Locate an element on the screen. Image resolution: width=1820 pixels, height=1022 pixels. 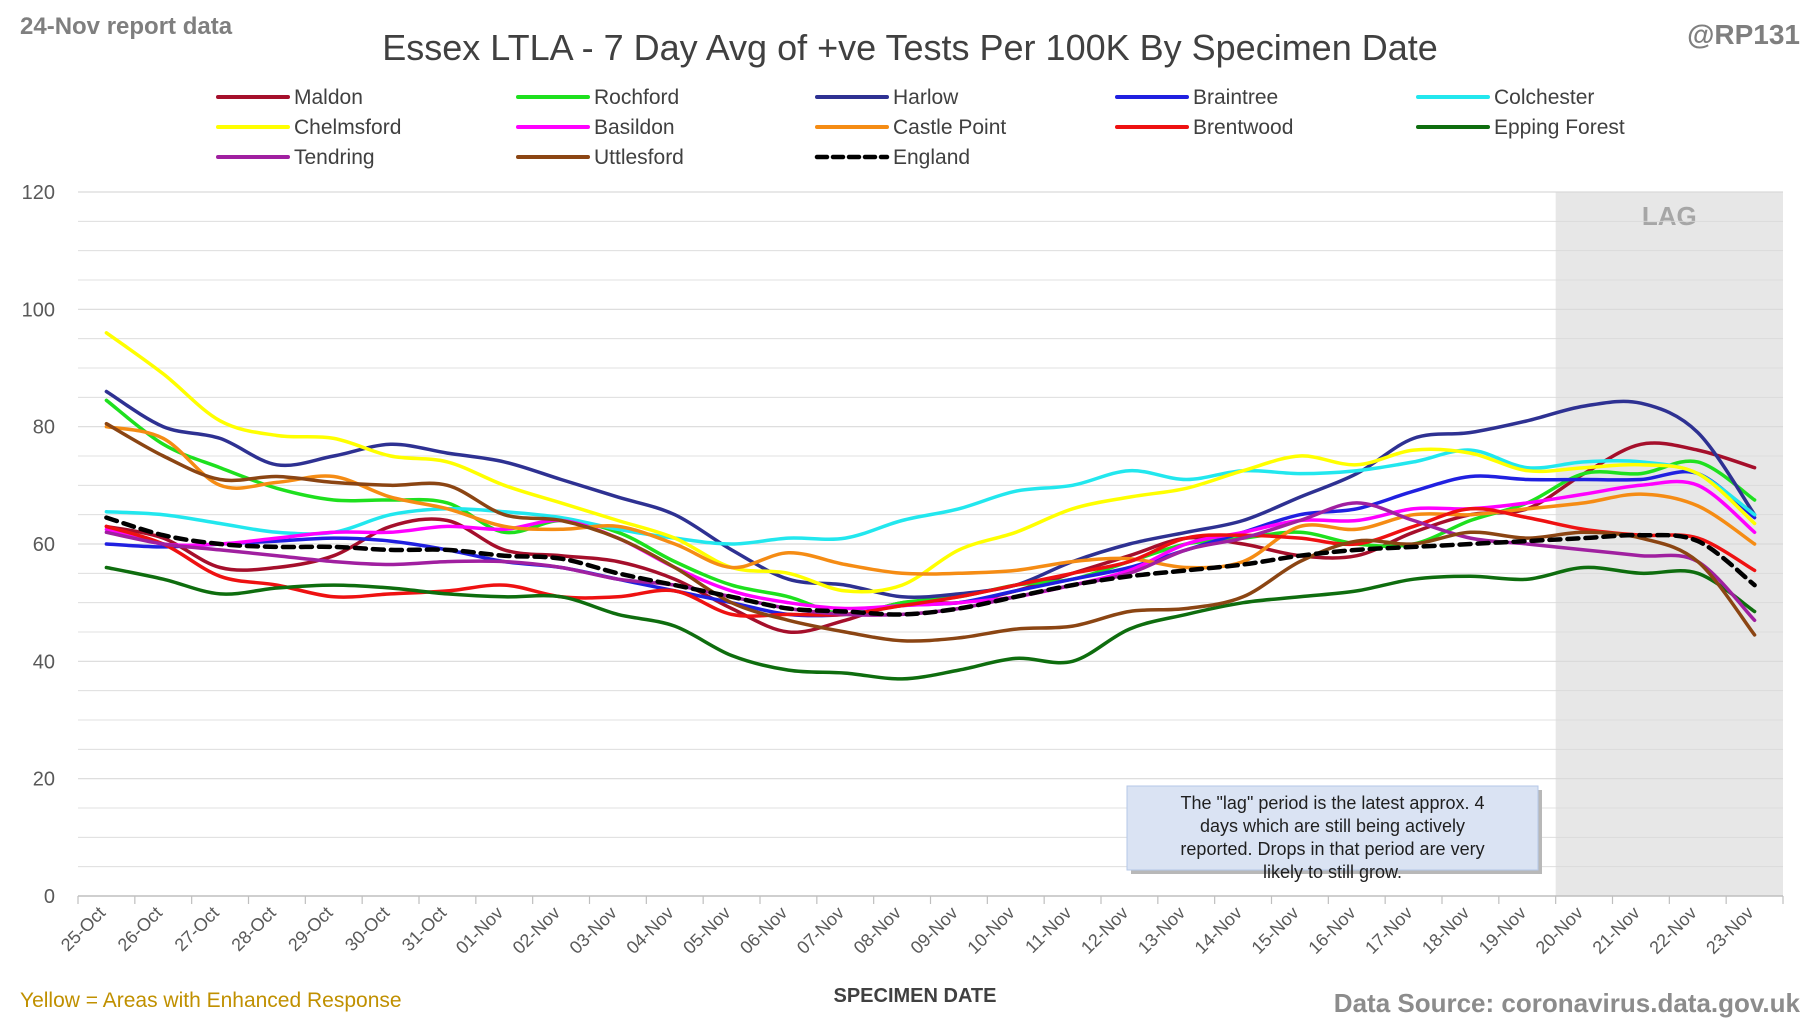
y-tick-label: 20 is located at coordinates (44, 780).